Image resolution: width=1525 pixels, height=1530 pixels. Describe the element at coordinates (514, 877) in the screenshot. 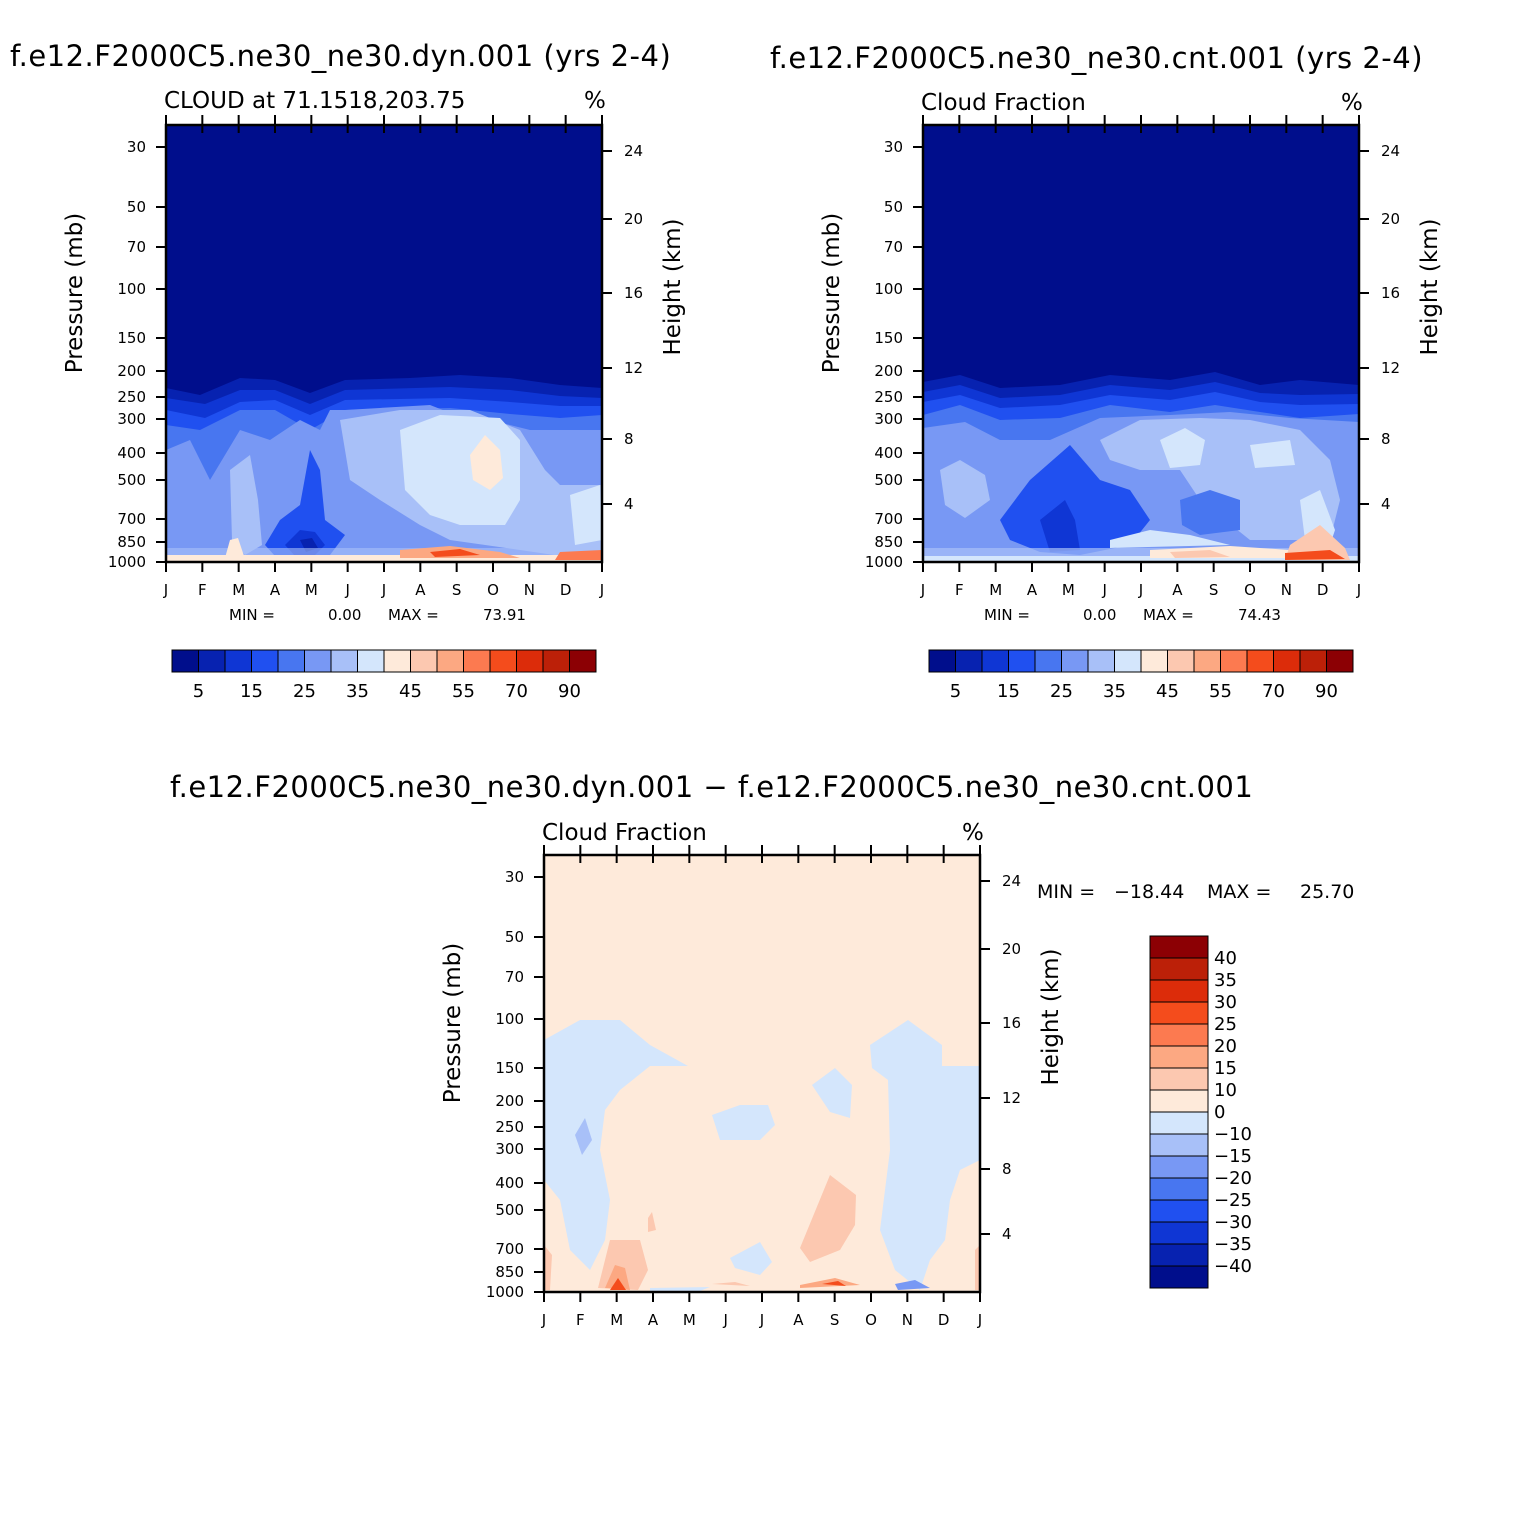

I see `y-tick-label: 30` at that location.